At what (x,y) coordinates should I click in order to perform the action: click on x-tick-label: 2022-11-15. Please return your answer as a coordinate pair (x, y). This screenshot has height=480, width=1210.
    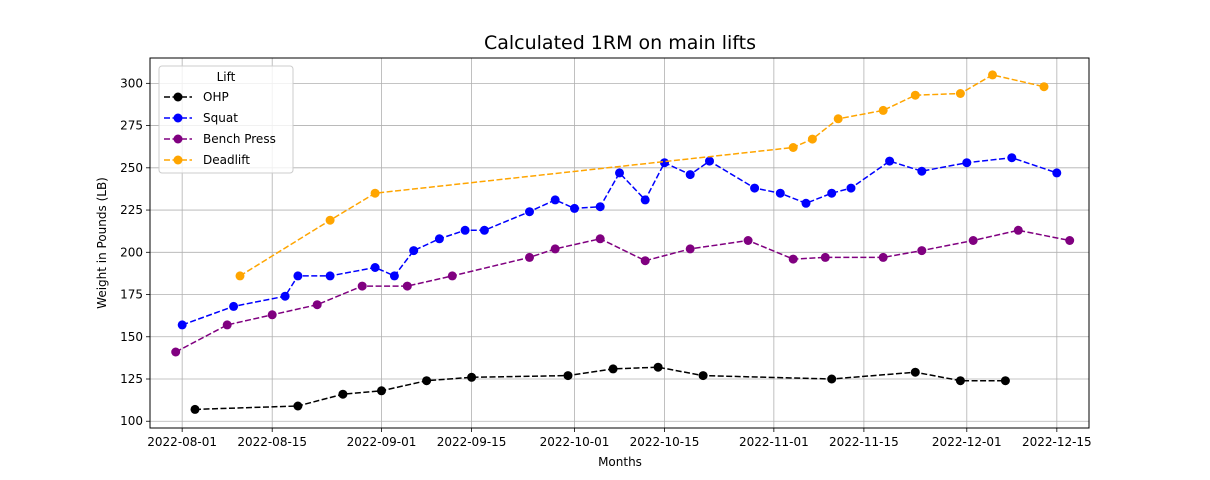
    Looking at the image, I should click on (864, 442).